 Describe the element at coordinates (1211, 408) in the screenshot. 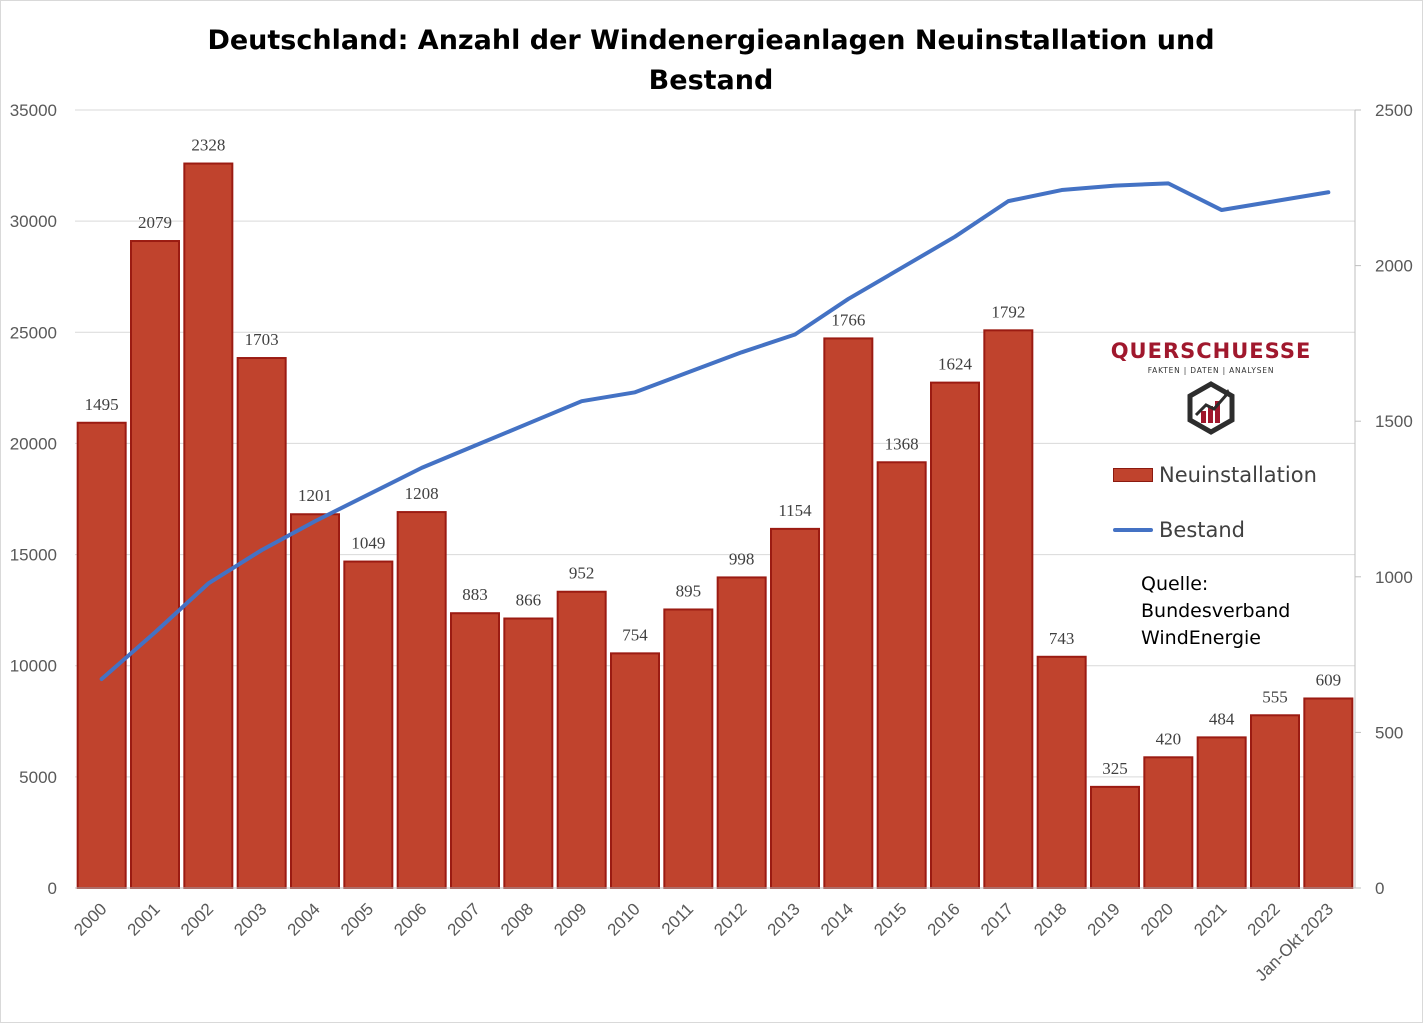

I see `chart-hexagon-icon` at that location.